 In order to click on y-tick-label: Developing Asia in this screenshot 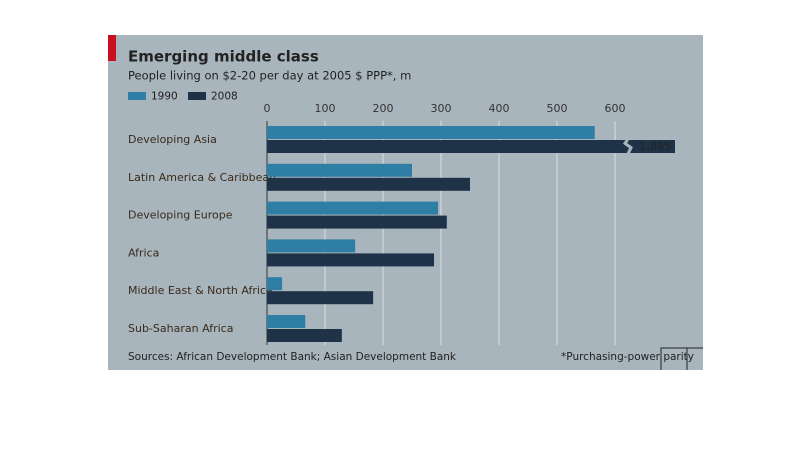, I will do `click(172, 139)`.